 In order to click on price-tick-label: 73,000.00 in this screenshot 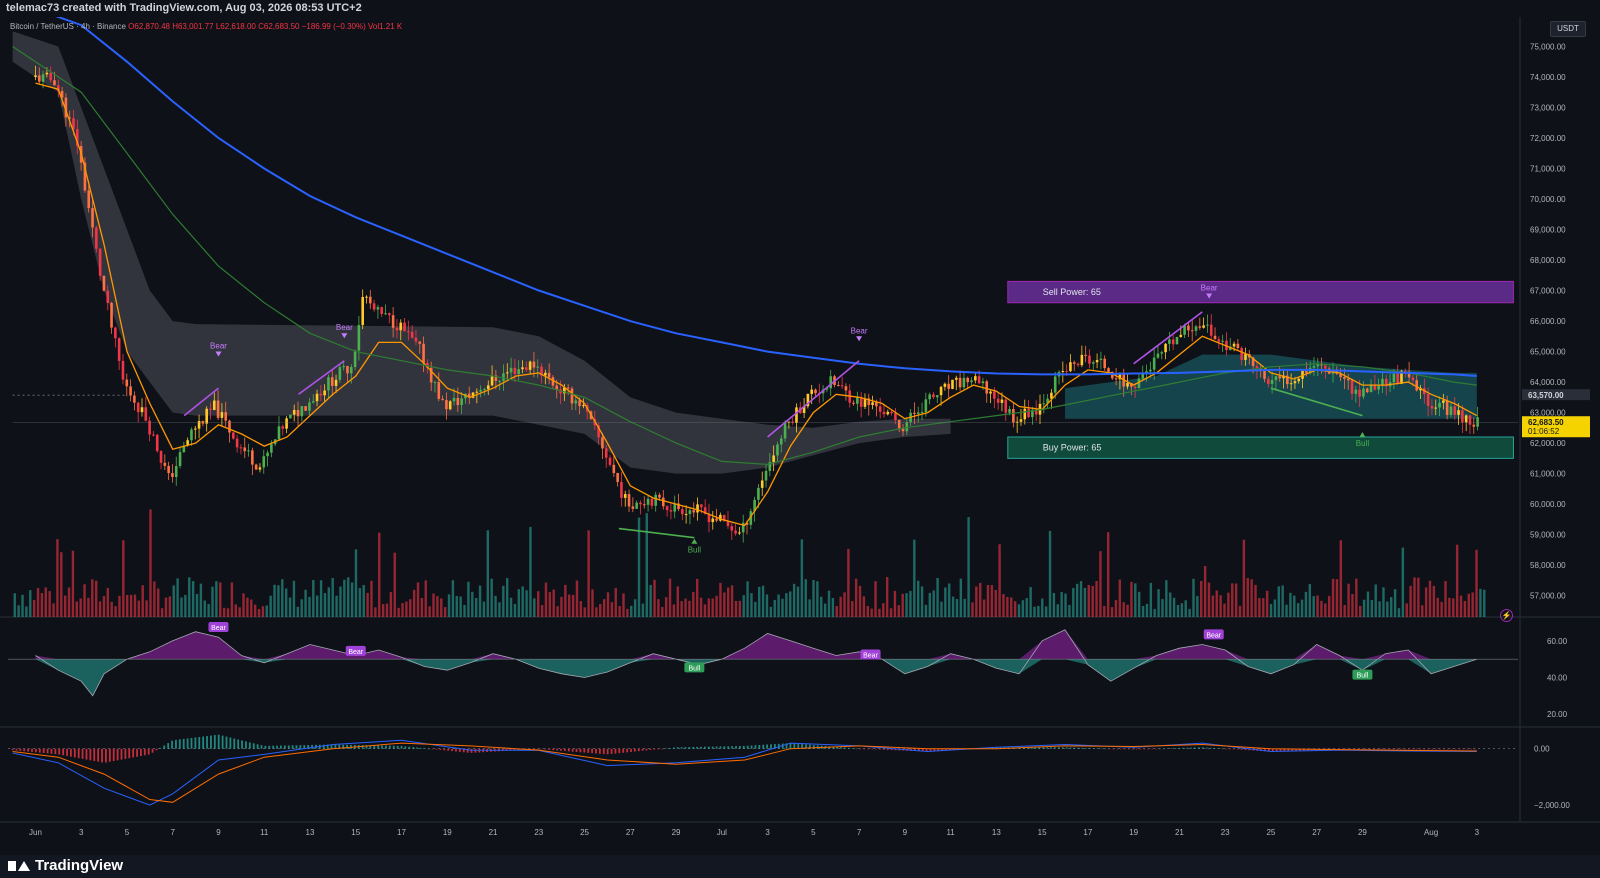, I will do `click(1548, 107)`.